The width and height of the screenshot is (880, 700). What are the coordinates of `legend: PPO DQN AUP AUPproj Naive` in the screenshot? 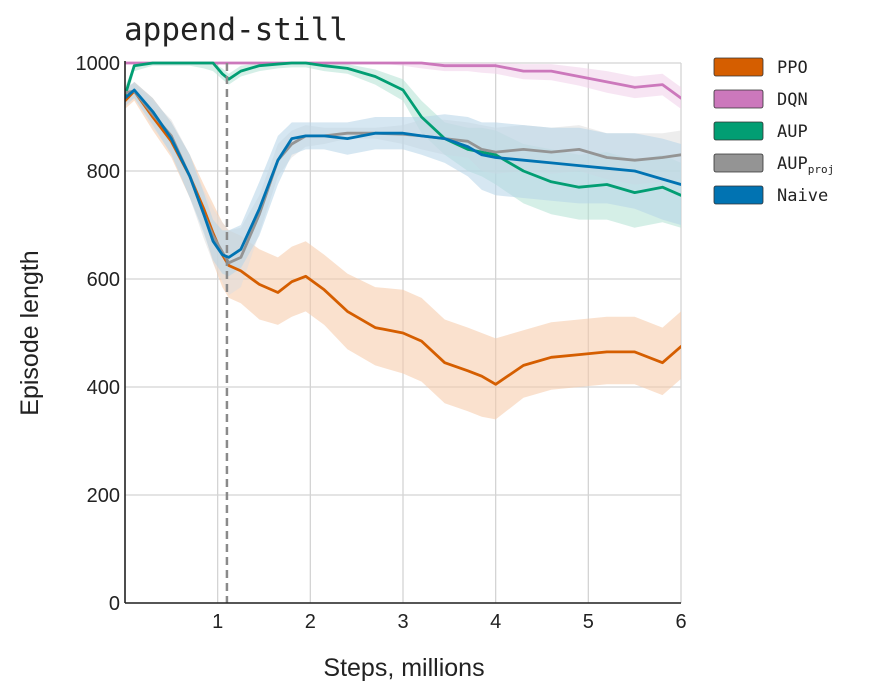 It's located at (773, 131).